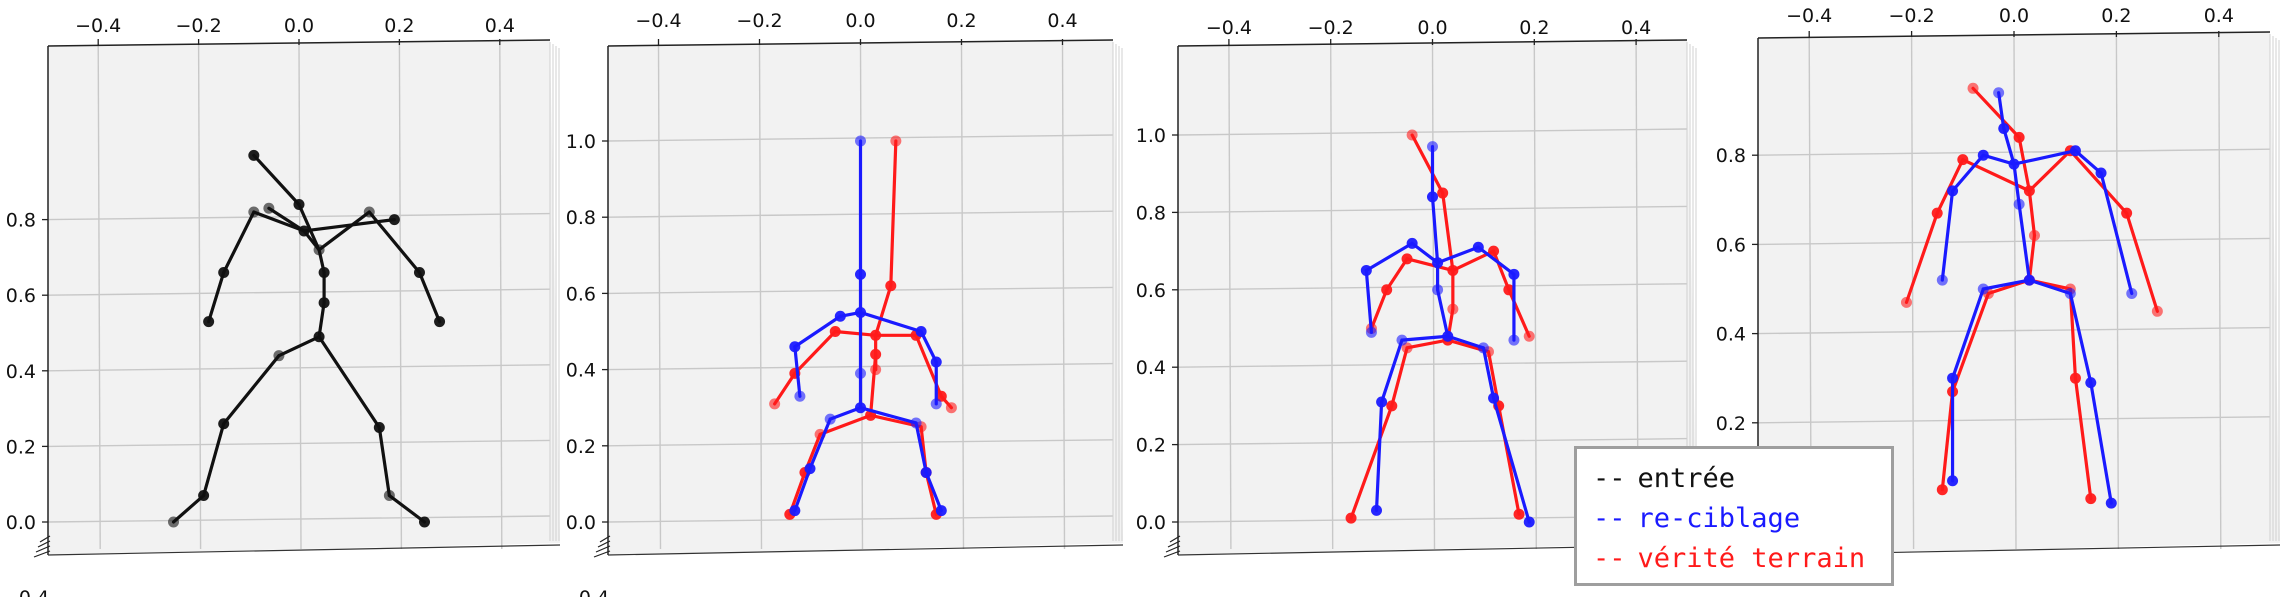 This screenshot has width=2281, height=597. Describe the element at coordinates (581, 142) in the screenshot. I see `y-tick-label: 1.0` at that location.